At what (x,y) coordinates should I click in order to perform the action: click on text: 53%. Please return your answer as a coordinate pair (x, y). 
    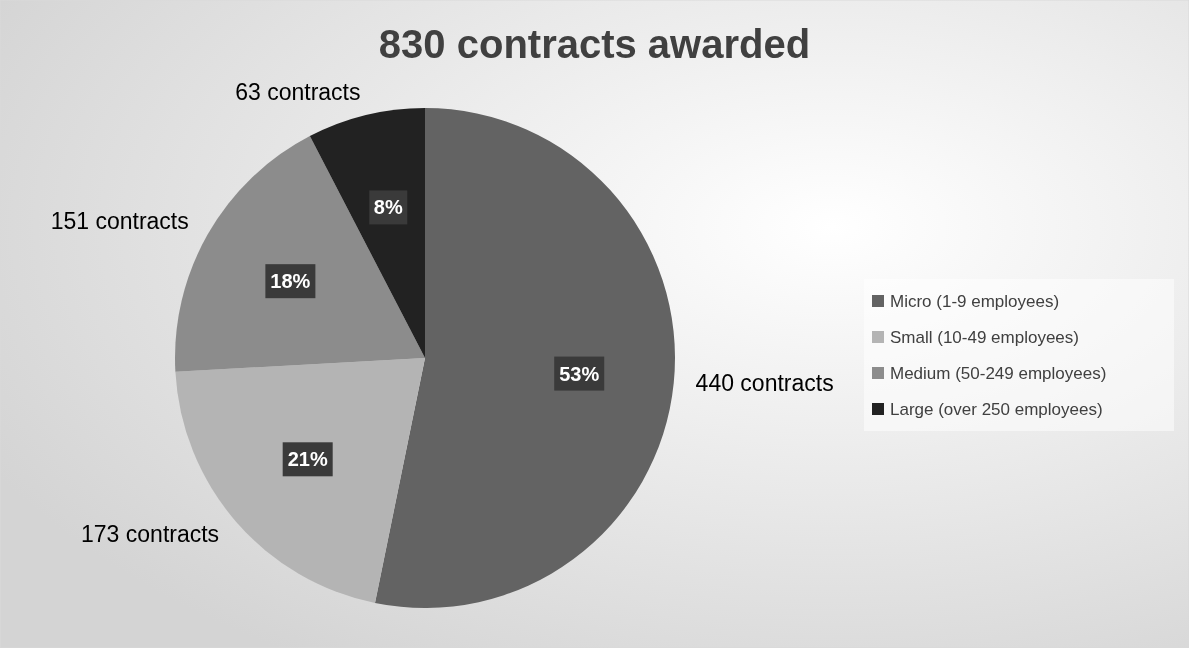
    Looking at the image, I should click on (579, 373).